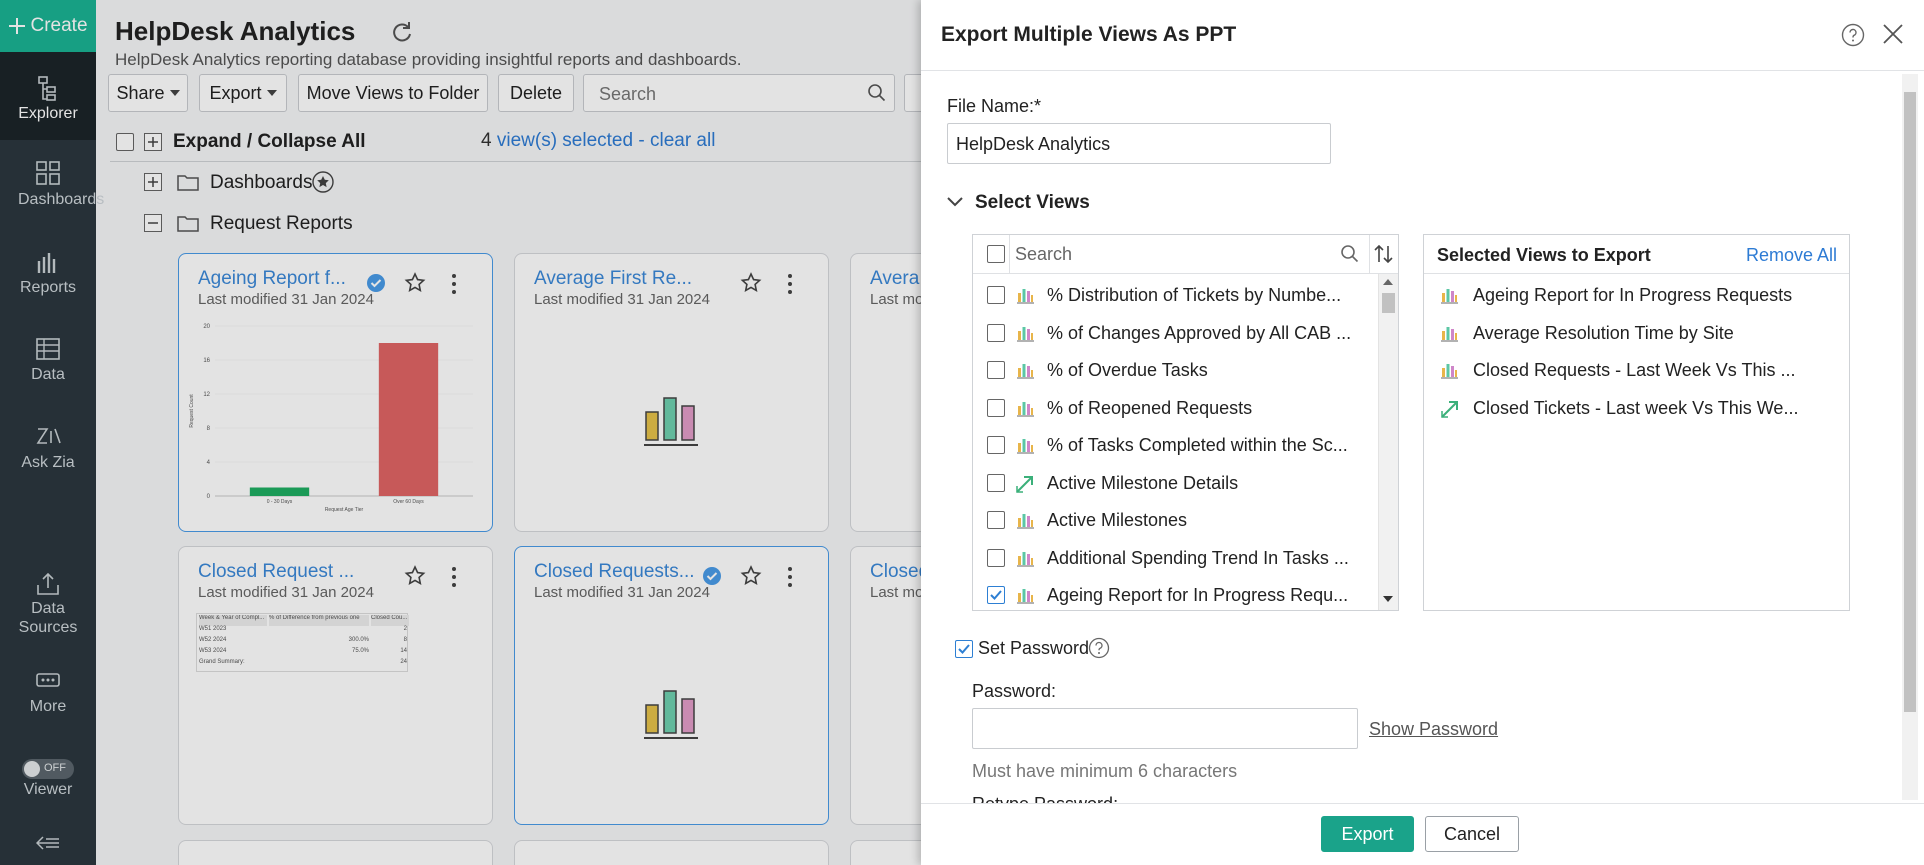  Describe the element at coordinates (48, 618) in the screenshot. I see `nav-item: Data Sources` at that location.